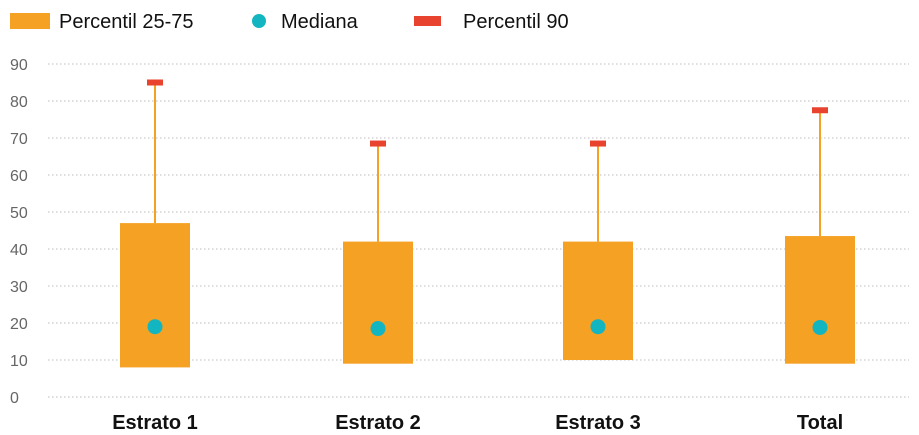 The image size is (919, 435). I want to click on y-tick-label: 60, so click(19, 176).